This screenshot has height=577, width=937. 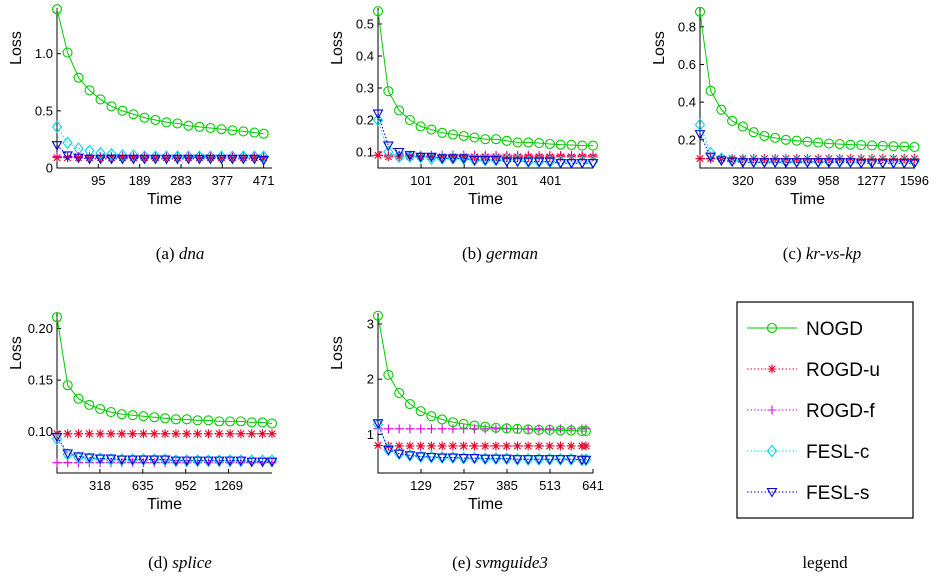 What do you see at coordinates (192, 253) in the screenshot?
I see `caption-dataset: dna` at bounding box center [192, 253].